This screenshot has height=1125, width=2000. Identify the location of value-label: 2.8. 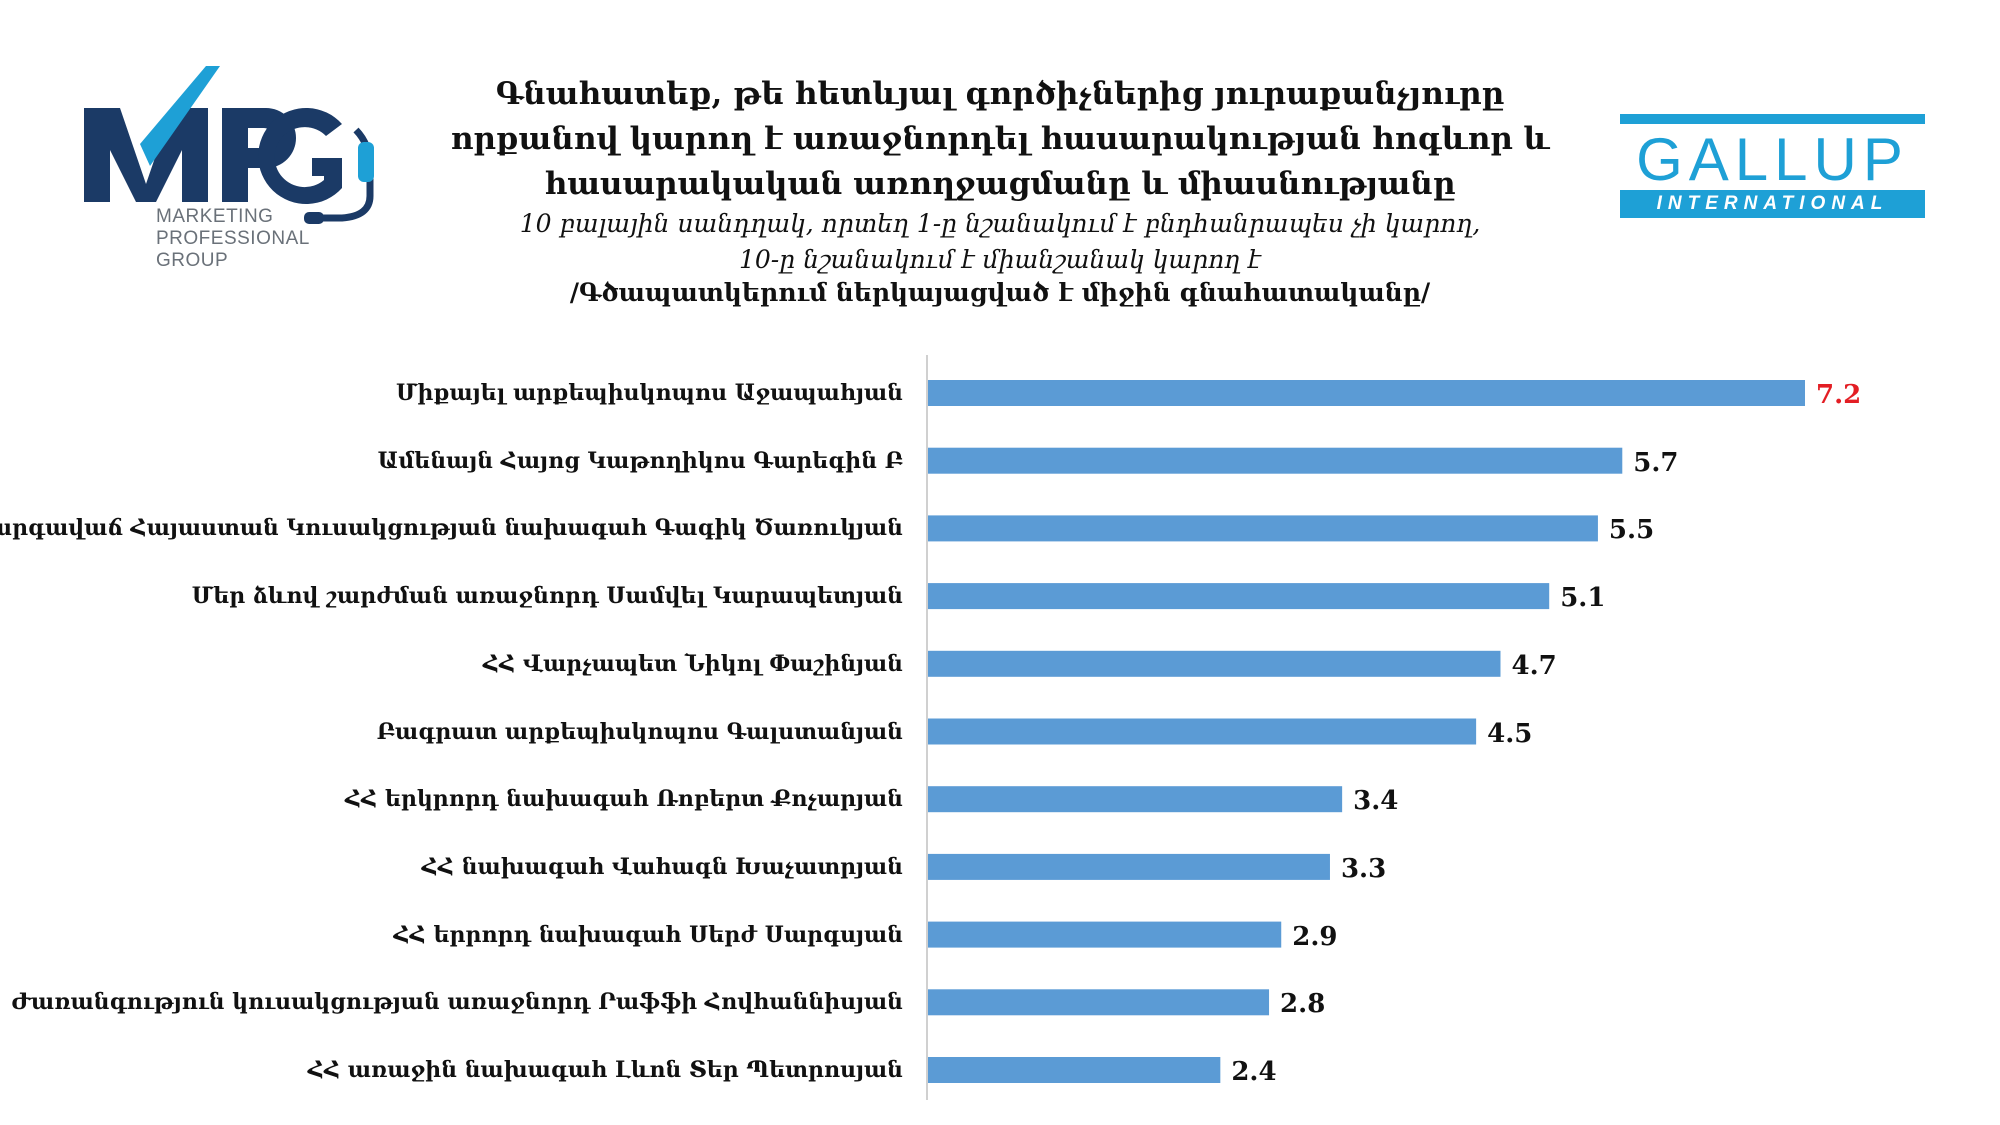
(1303, 1004).